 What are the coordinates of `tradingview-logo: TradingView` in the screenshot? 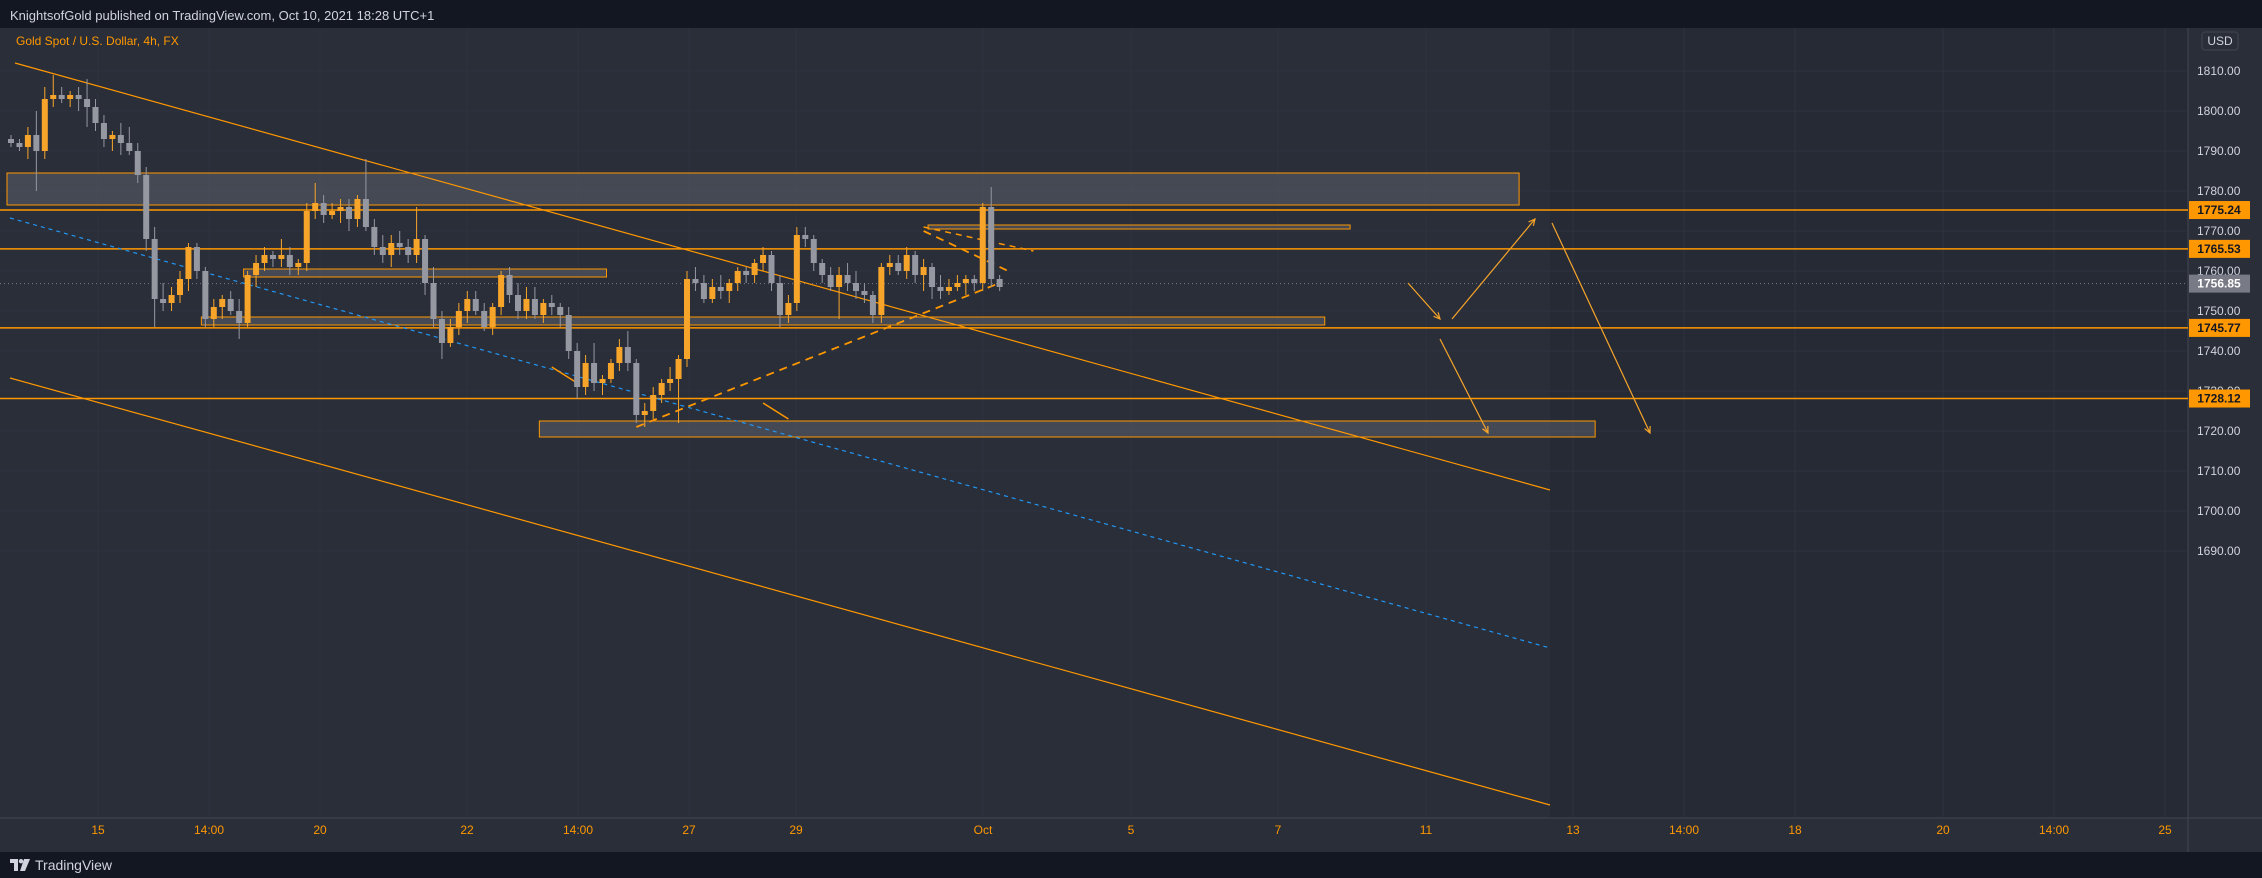 It's located at (61, 865).